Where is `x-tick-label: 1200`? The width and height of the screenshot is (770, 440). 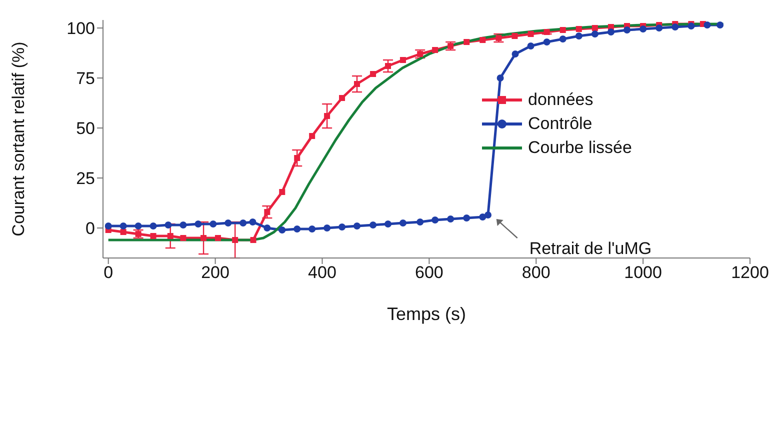
x-tick-label: 1200 is located at coordinates (750, 272).